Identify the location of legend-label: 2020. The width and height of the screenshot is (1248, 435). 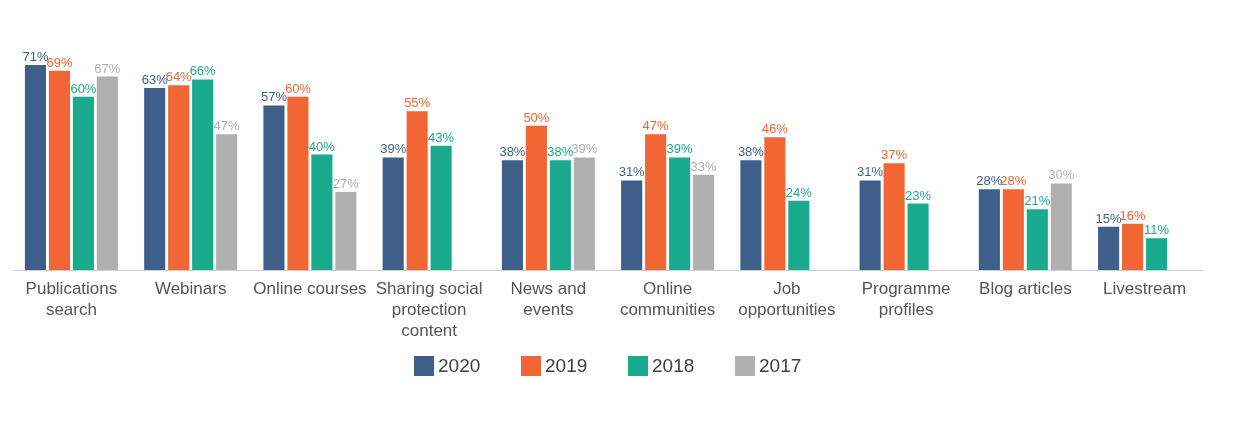
(459, 365).